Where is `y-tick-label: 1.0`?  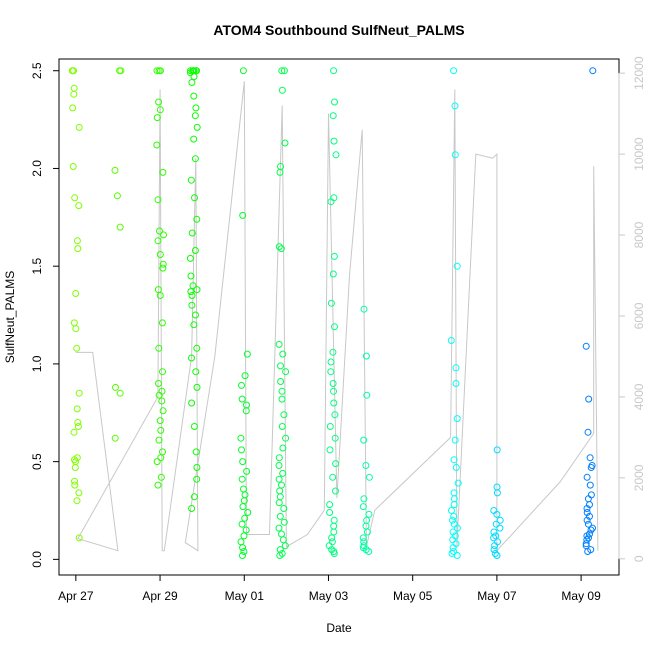
y-tick-label: 1.0 is located at coordinates (37, 363).